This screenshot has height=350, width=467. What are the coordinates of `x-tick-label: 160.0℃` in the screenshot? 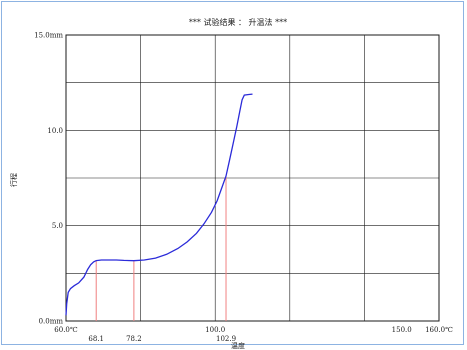 It's located at (439, 330).